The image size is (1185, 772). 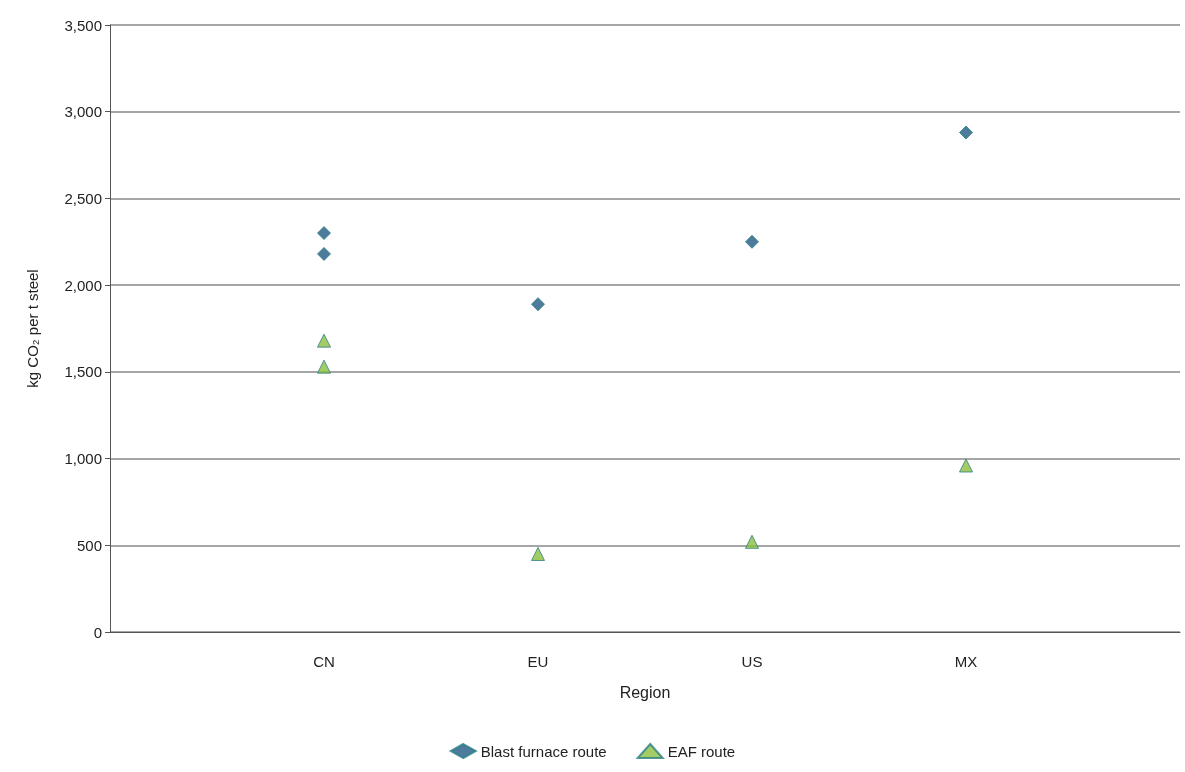 What do you see at coordinates (83, 459) in the screenshot?
I see `y-tick-label: 1,000` at bounding box center [83, 459].